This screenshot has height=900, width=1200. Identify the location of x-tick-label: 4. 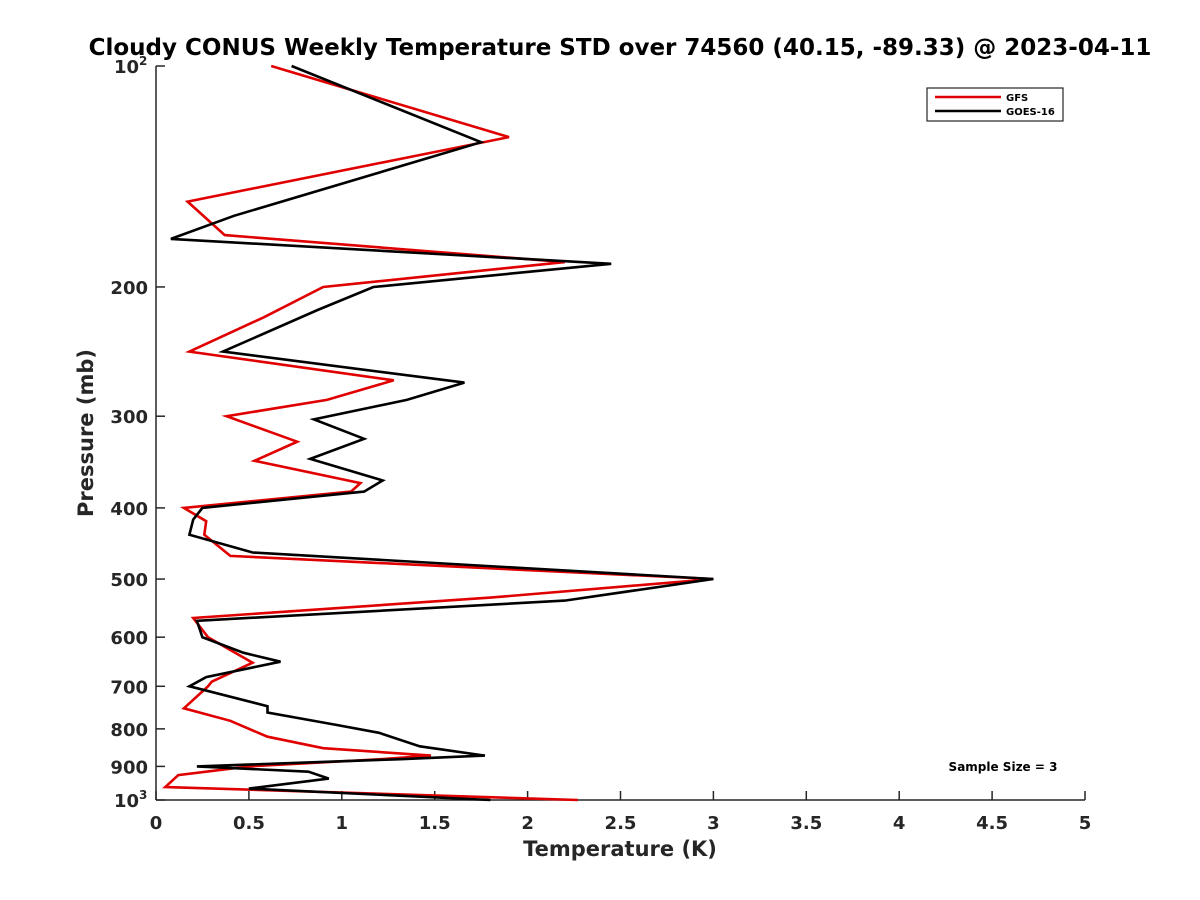
(899, 823).